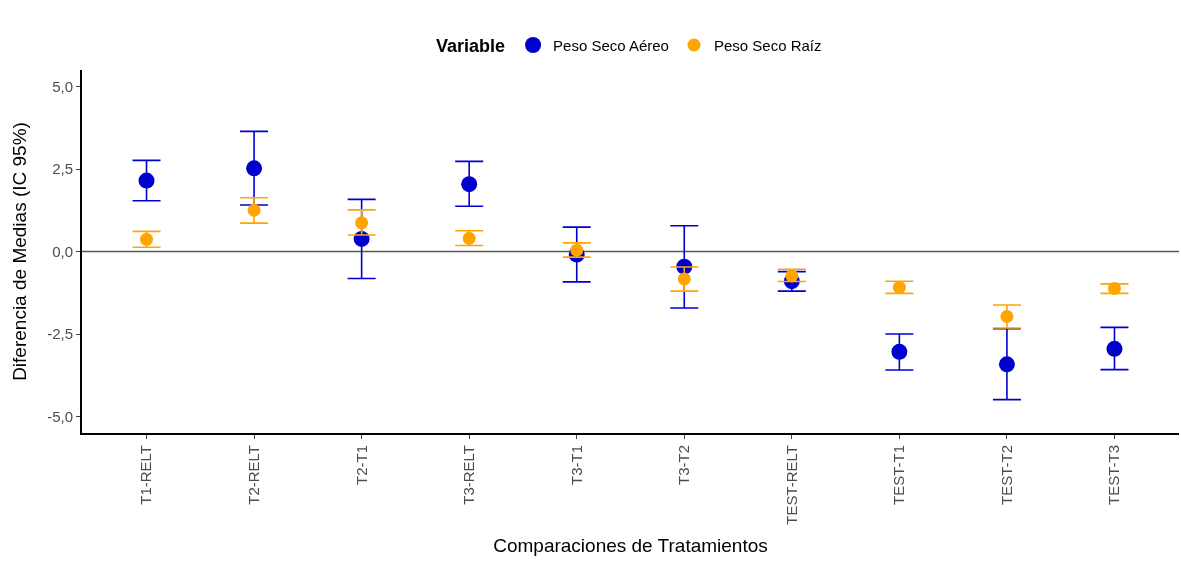  I want to click on x-tick-label: TEST-T1, so click(899, 475).